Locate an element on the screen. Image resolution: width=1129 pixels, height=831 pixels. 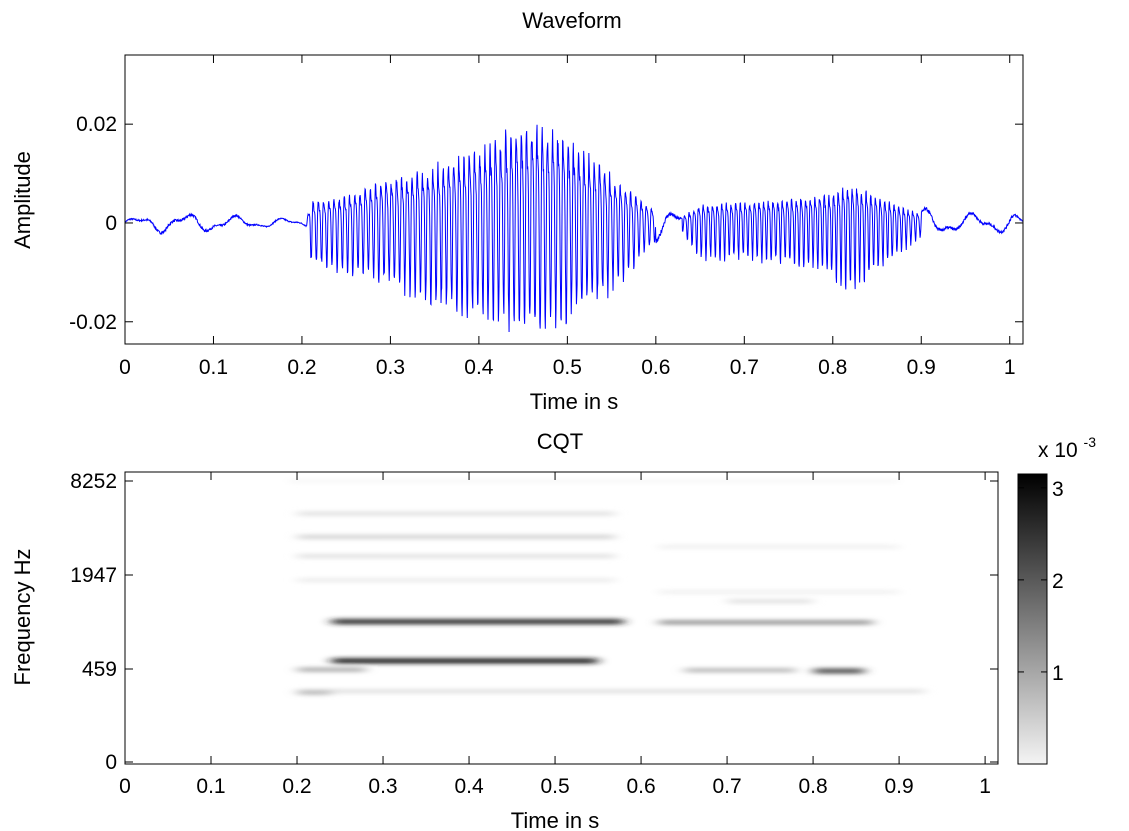
cqt-x-tick-label: 0 is located at coordinates (125, 786).